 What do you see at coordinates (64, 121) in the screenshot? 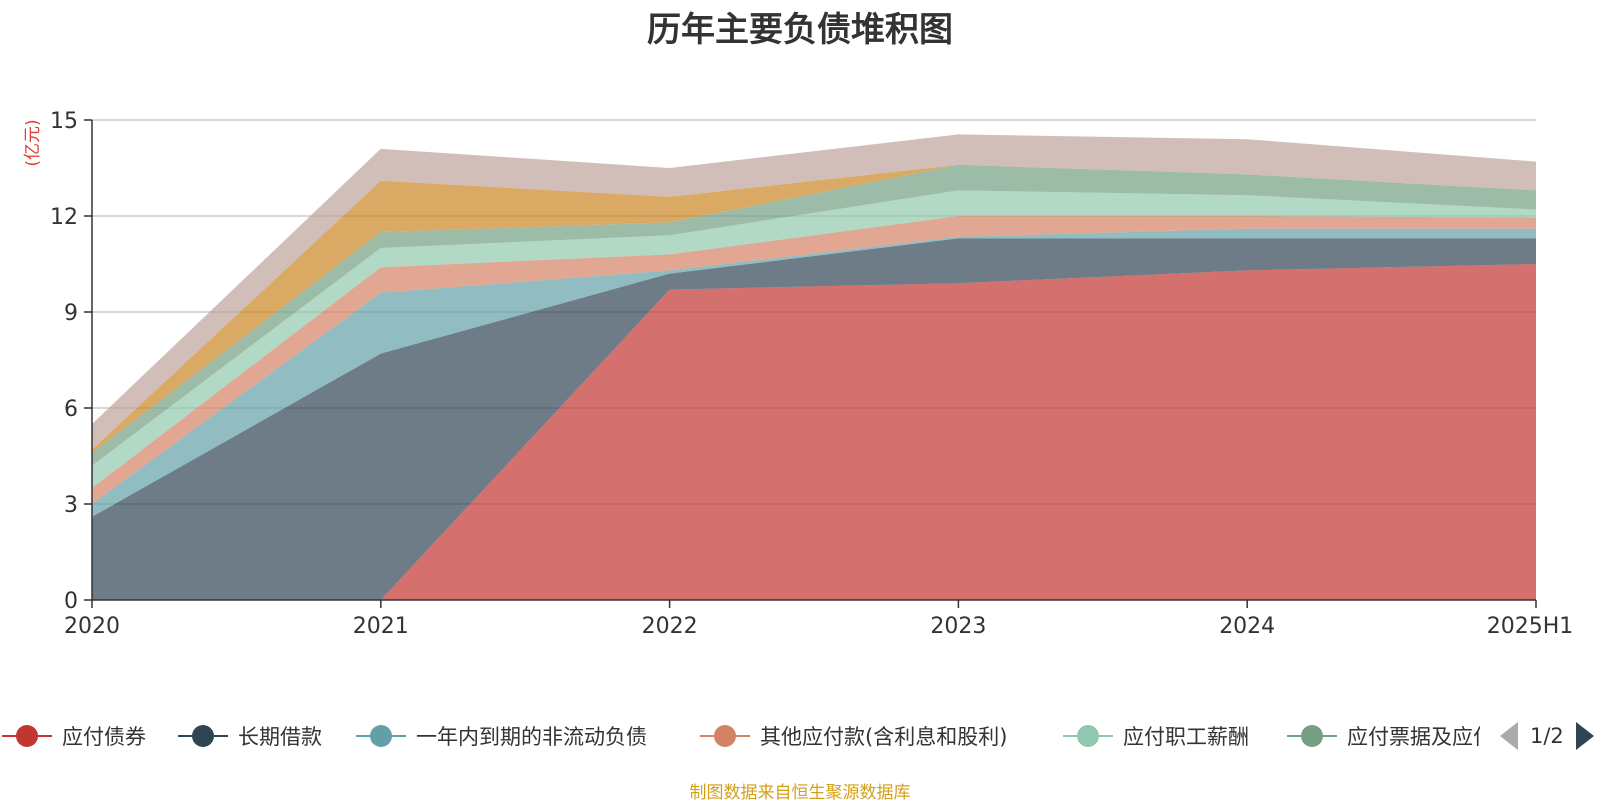
I see `y-tick-label: 15` at bounding box center [64, 121].